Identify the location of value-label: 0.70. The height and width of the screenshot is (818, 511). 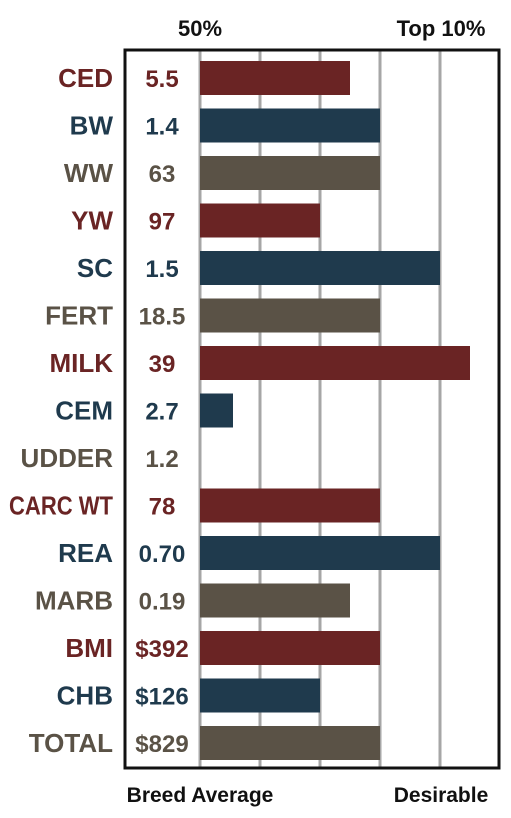
(162, 554).